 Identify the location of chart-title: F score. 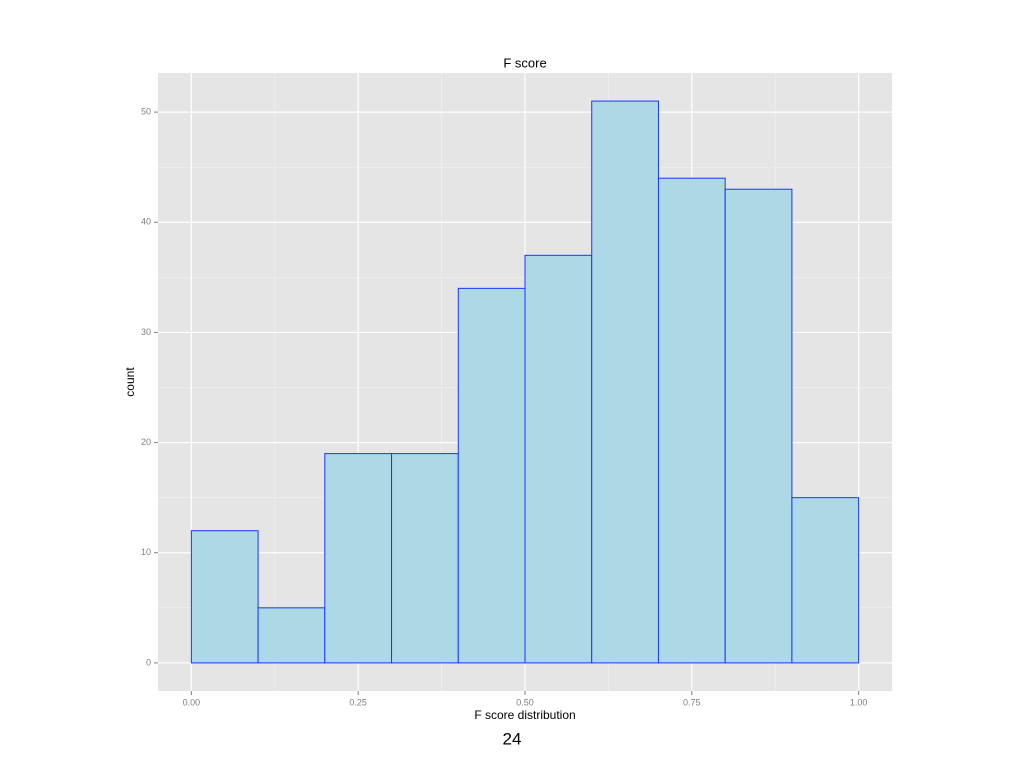
(524, 62).